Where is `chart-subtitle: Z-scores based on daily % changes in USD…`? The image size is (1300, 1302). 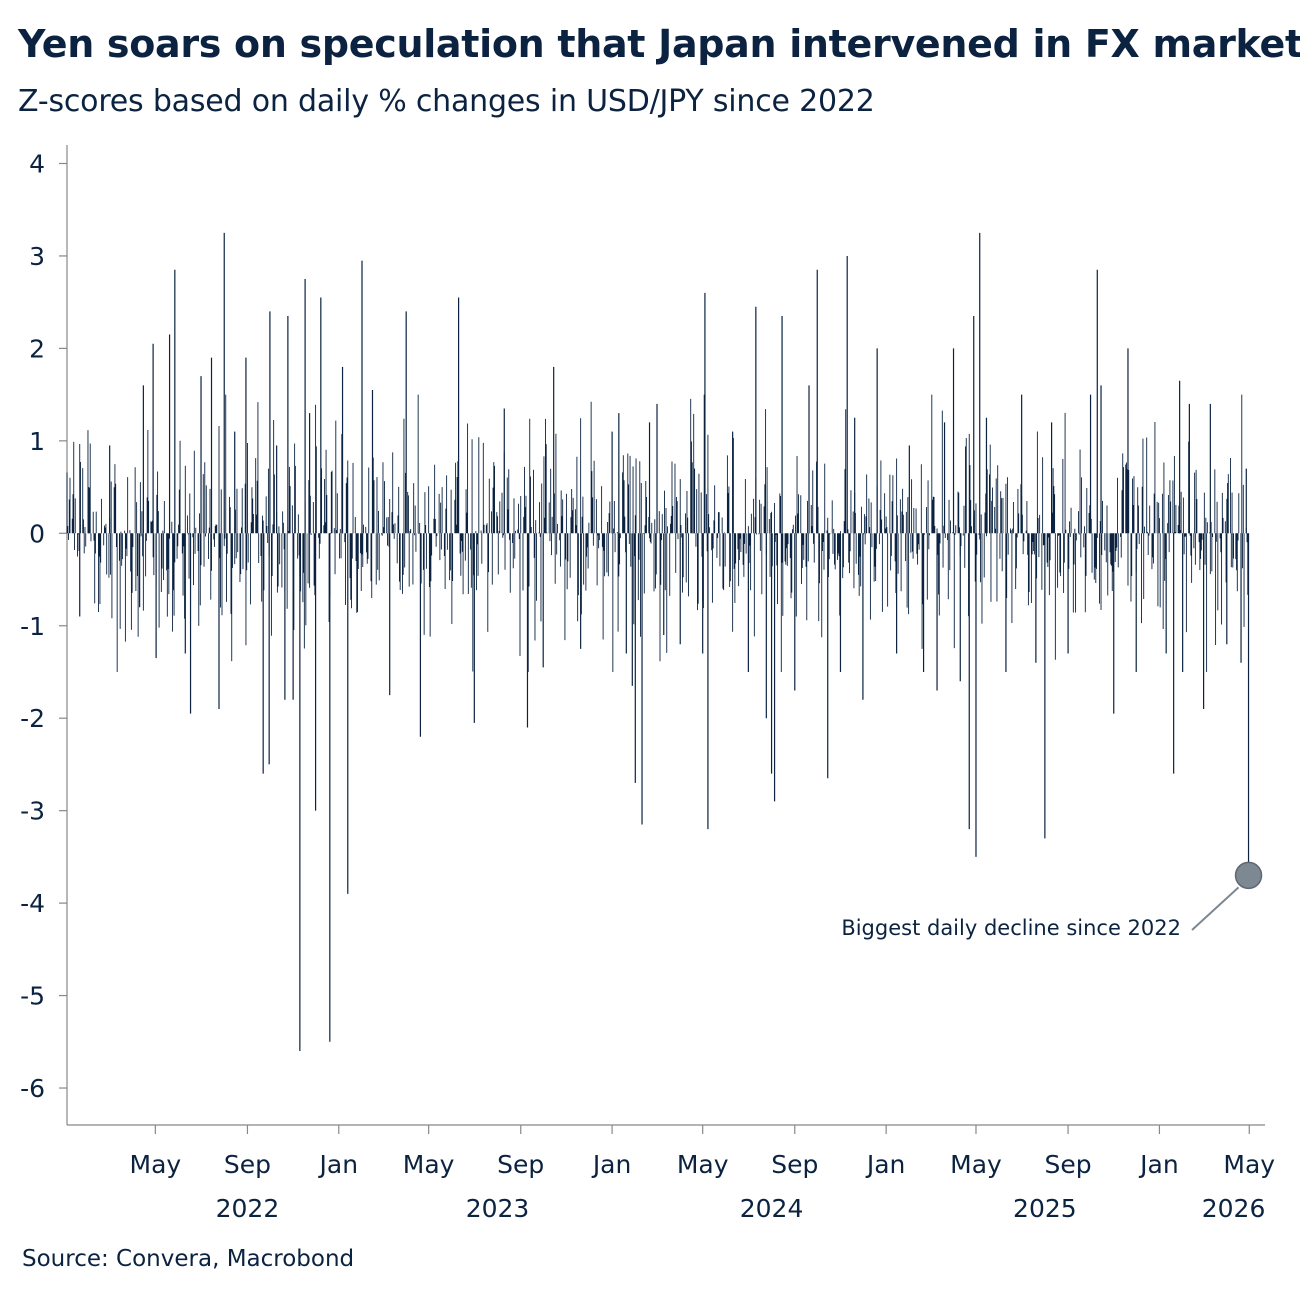 chart-subtitle: Z-scores based on daily % changes in USD… is located at coordinates (446, 101).